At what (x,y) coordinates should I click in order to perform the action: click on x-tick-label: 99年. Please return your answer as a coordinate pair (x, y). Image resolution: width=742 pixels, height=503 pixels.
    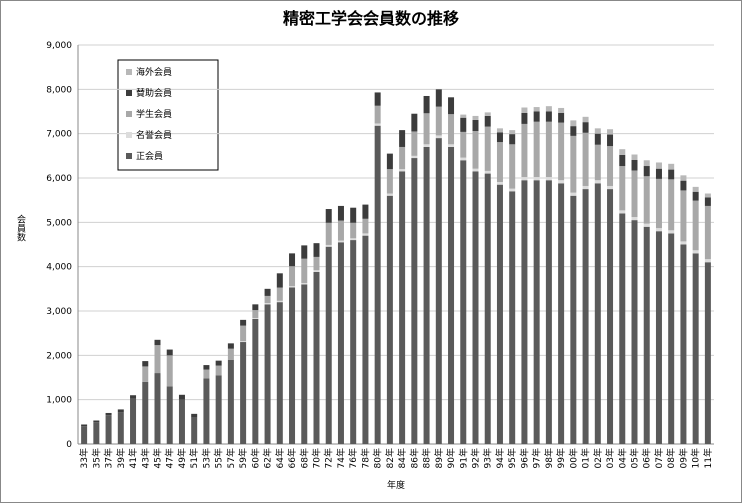
    Looking at the image, I should click on (561, 458).